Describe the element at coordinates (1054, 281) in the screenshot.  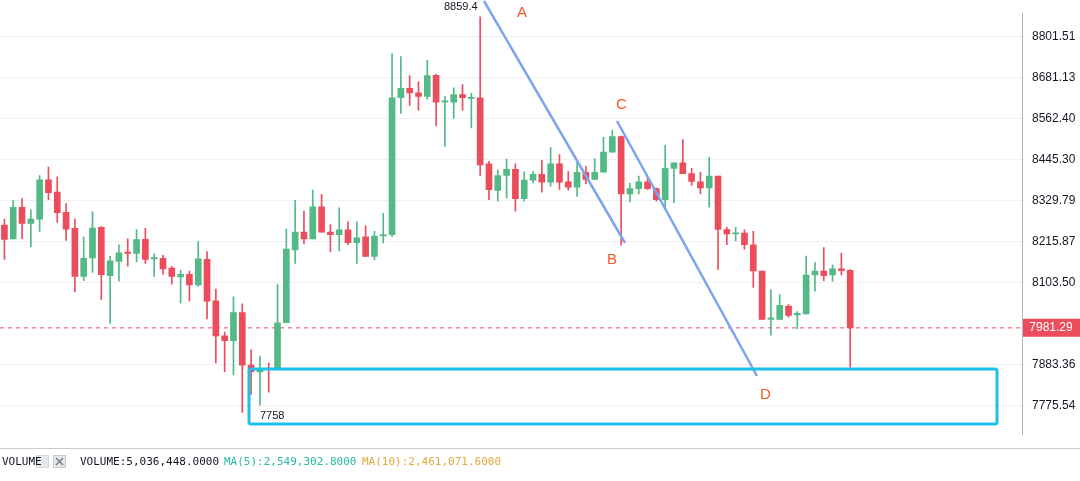
I see `y-tick-label: 8103.50` at that location.